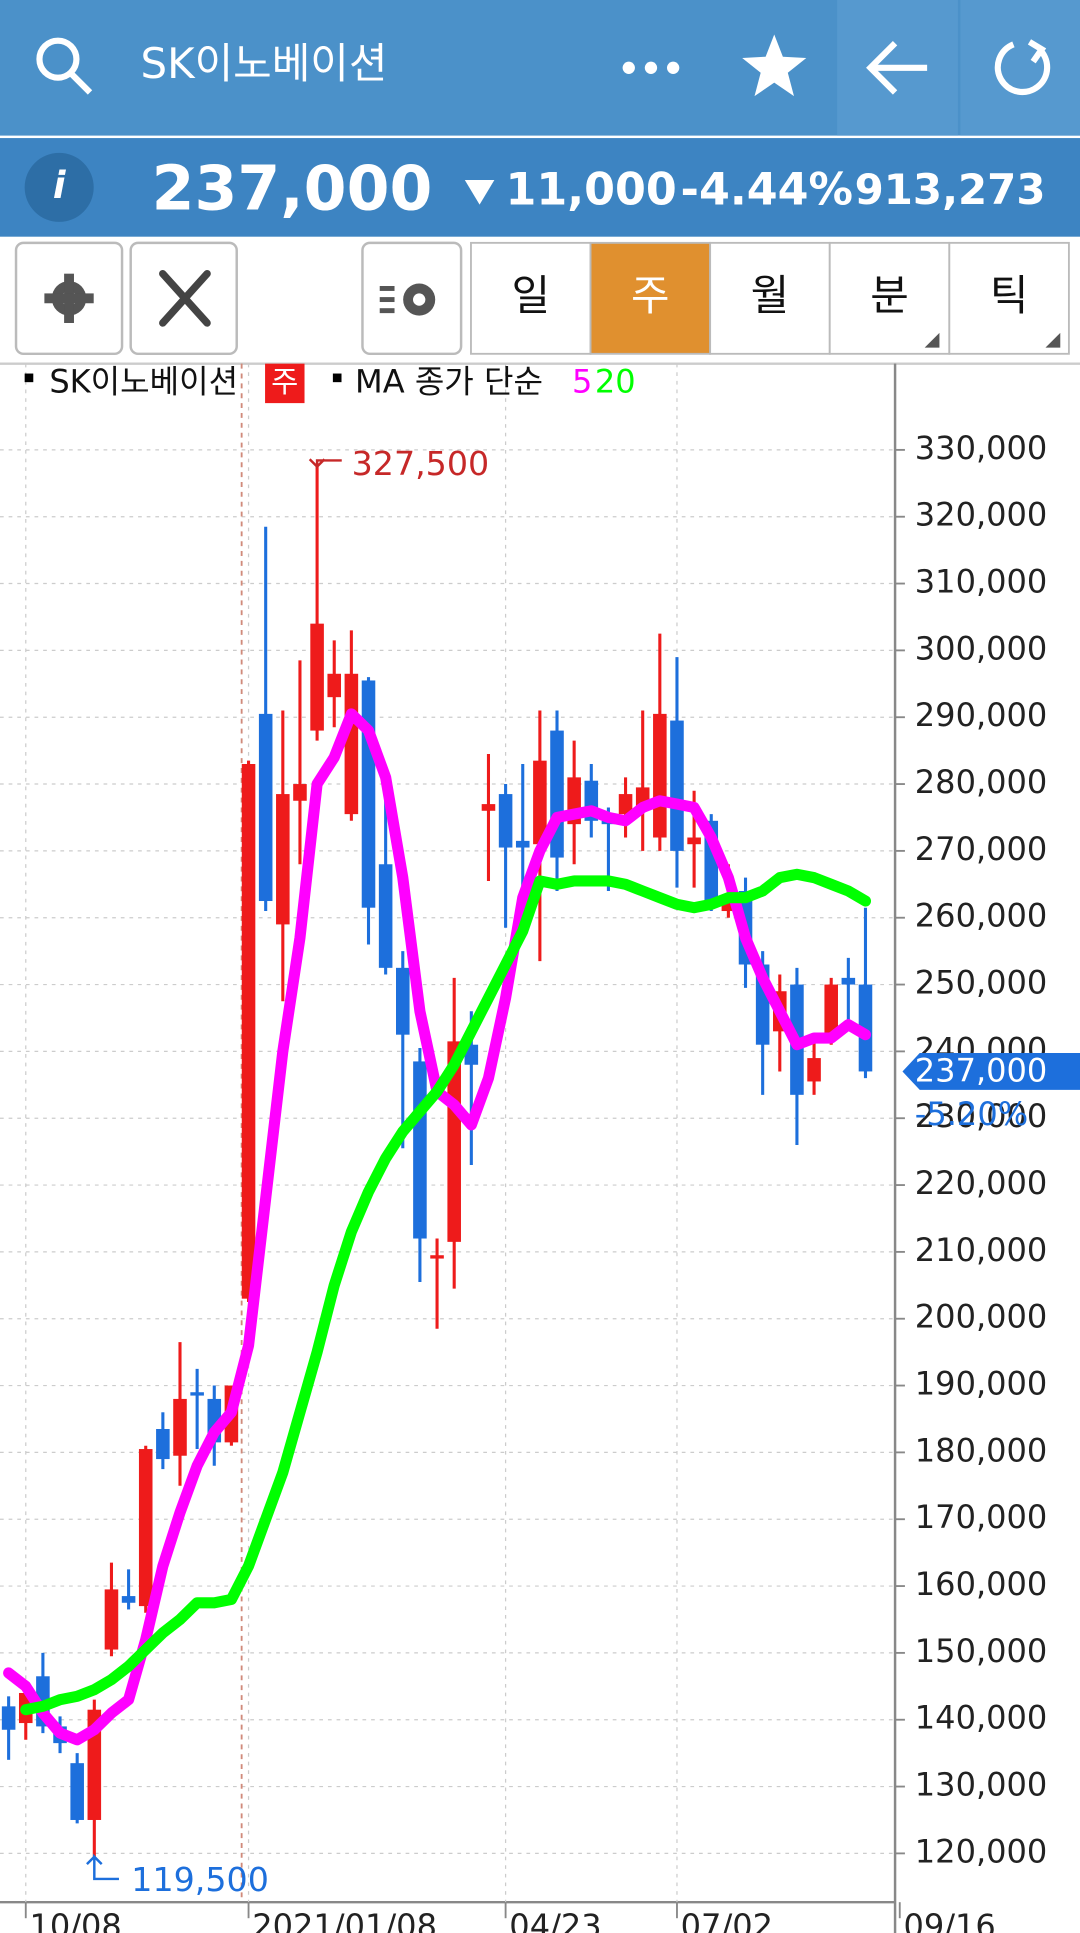 This screenshot has height=1933, width=1080. Describe the element at coordinates (949, 1920) in the screenshot. I see `x-tick-label: 09/16` at that location.